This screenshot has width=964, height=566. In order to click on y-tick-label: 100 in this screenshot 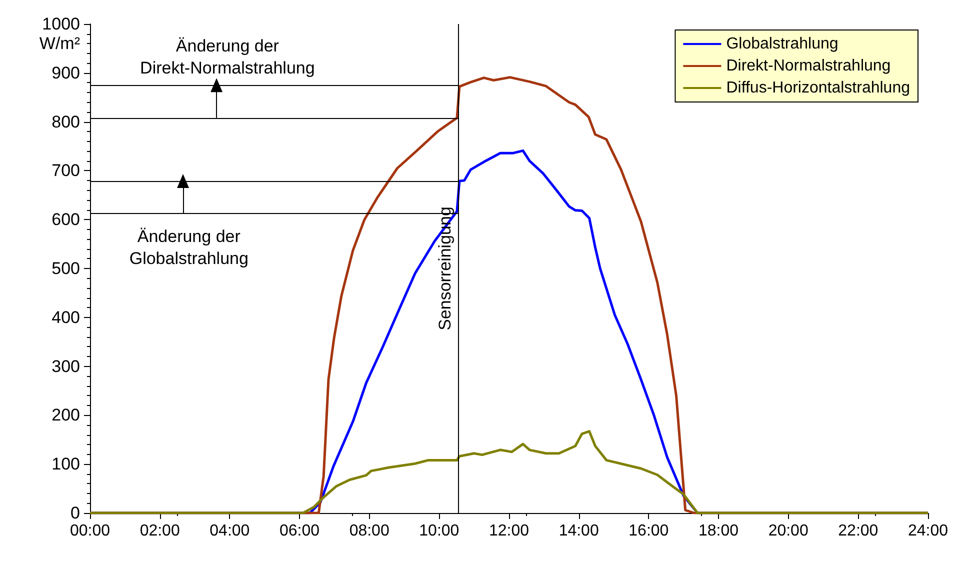, I will do `click(66, 464)`.